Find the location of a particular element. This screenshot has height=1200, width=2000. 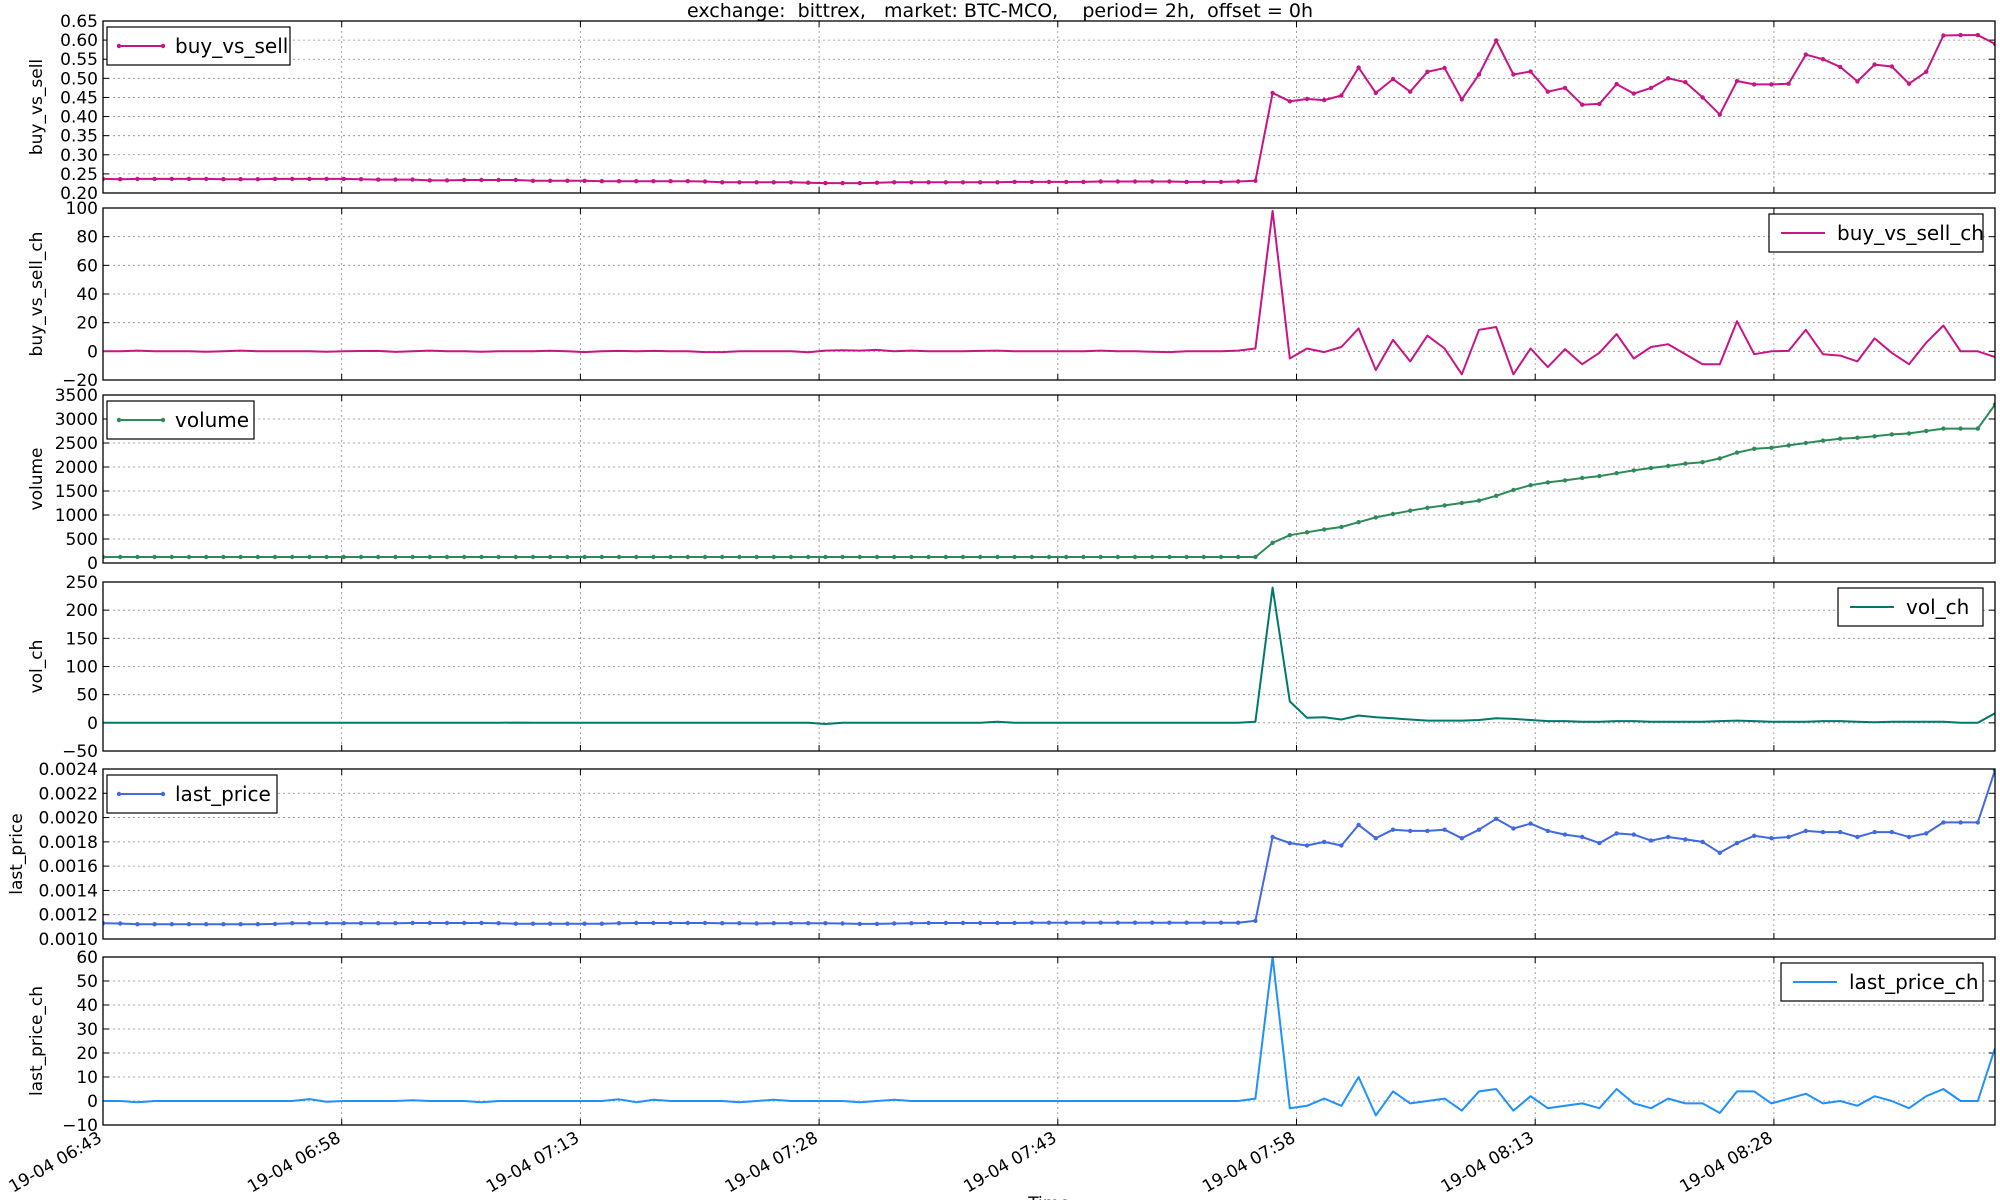

y-tick-label: 50 is located at coordinates (87, 696).